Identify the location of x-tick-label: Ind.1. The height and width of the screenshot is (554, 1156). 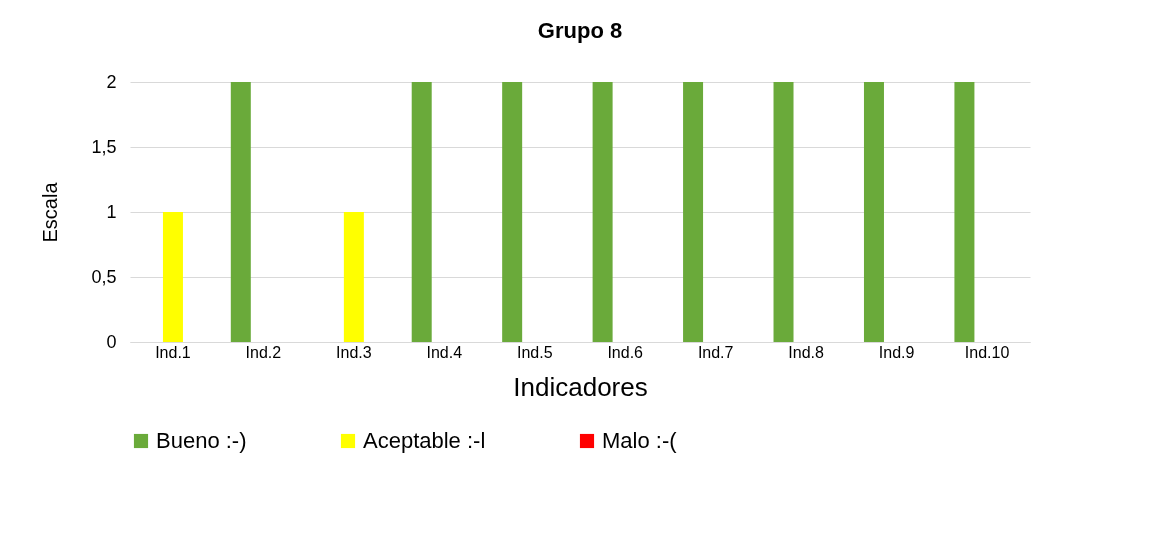
(173, 352).